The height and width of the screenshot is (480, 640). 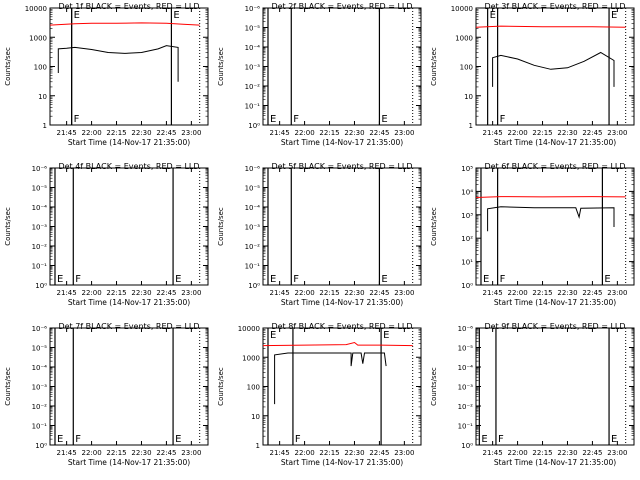 I want to click on panel-title: Det 6f BLACK = Events, RED = LLD, so click(x=554, y=166).